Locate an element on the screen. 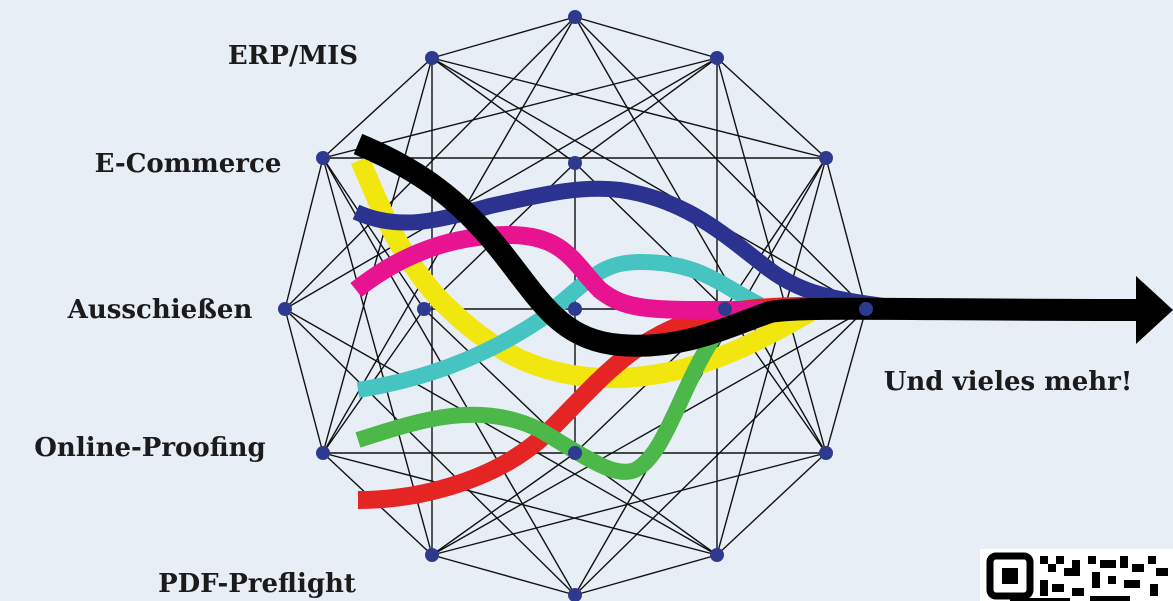 This screenshot has width=1173, height=601. arrowhead is located at coordinates (1154, 310).